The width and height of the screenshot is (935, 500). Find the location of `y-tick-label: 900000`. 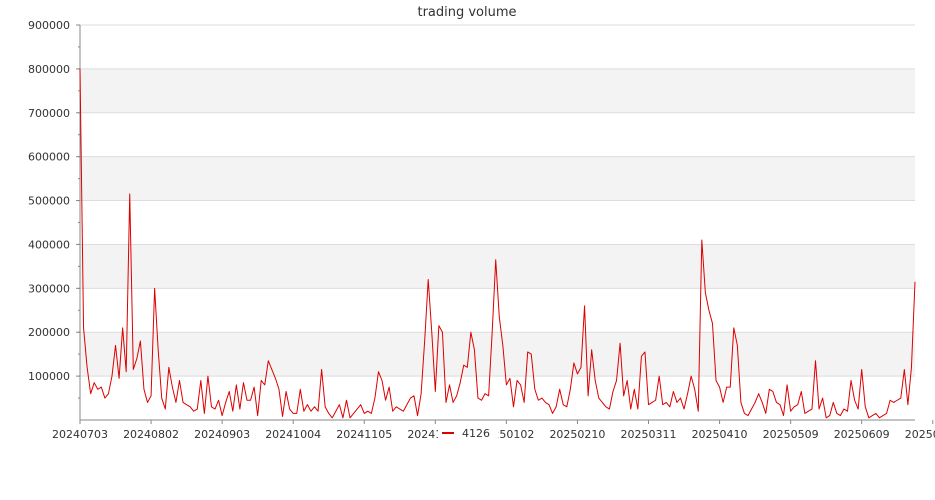

y-tick-label: 900000 is located at coordinates (49, 25).